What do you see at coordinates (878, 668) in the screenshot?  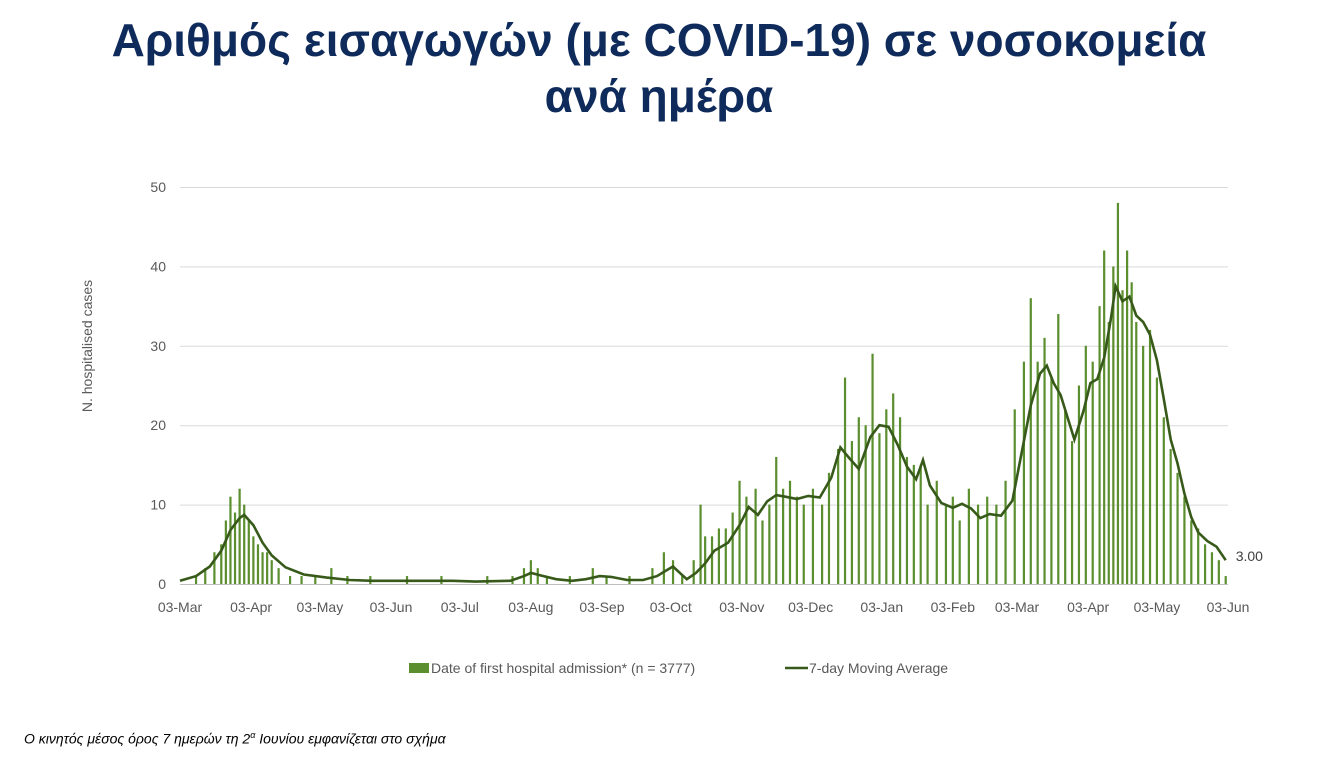 I see `legend-label-line: 7-day Moving Average` at bounding box center [878, 668].